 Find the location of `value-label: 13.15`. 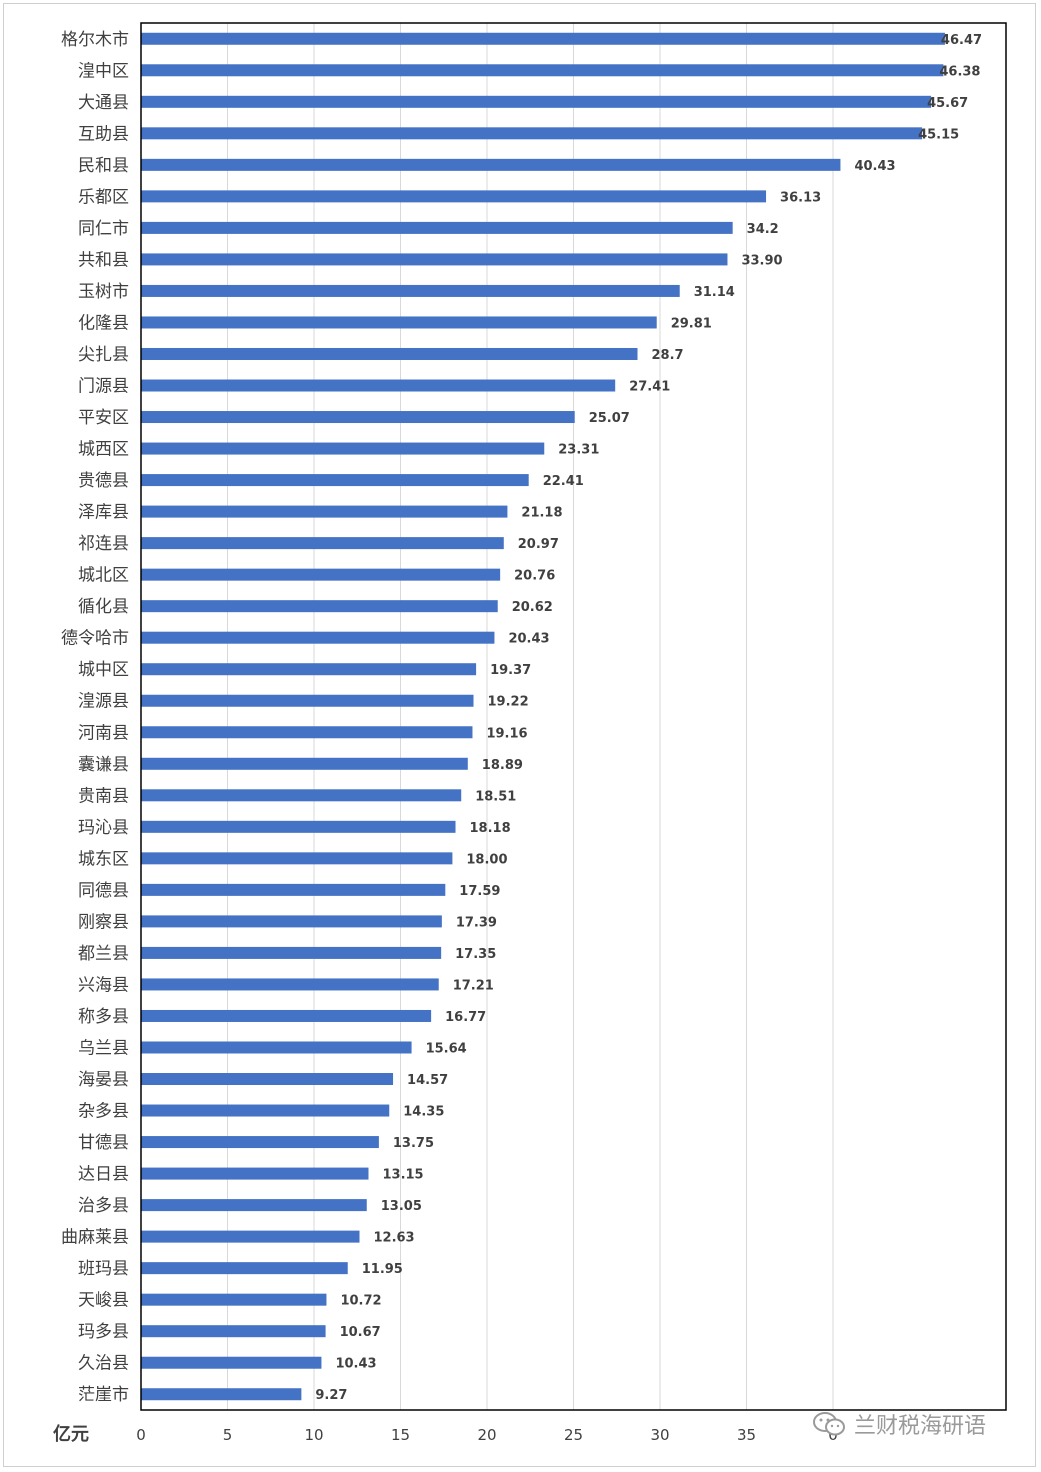

value-label: 13.15 is located at coordinates (402, 1175).